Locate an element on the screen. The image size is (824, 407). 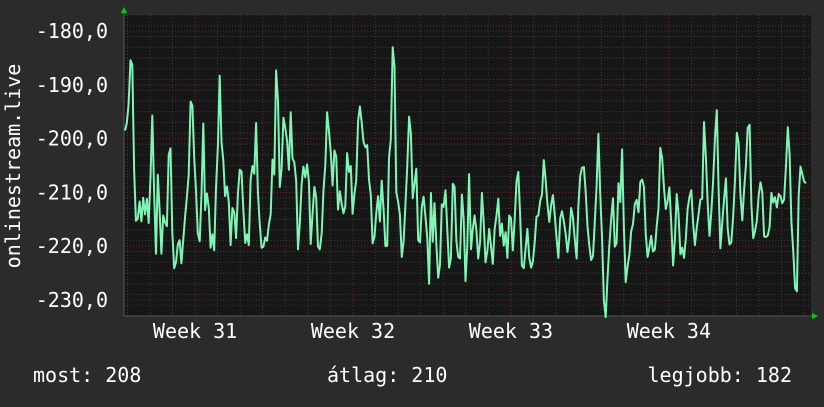
y-tick-label: -220,0 is located at coordinates (72, 246).